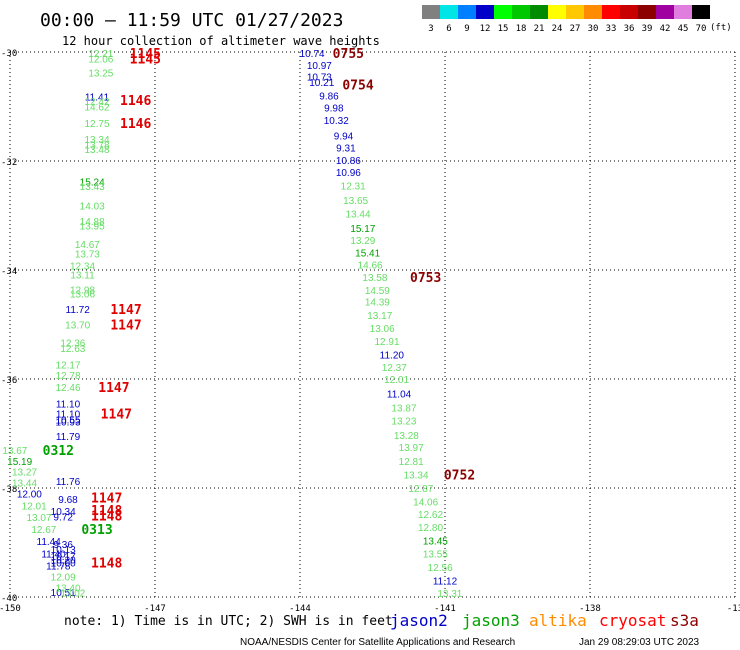 This screenshot has width=740, height=650. I want to click on swh-value: 11.12, so click(445, 582).